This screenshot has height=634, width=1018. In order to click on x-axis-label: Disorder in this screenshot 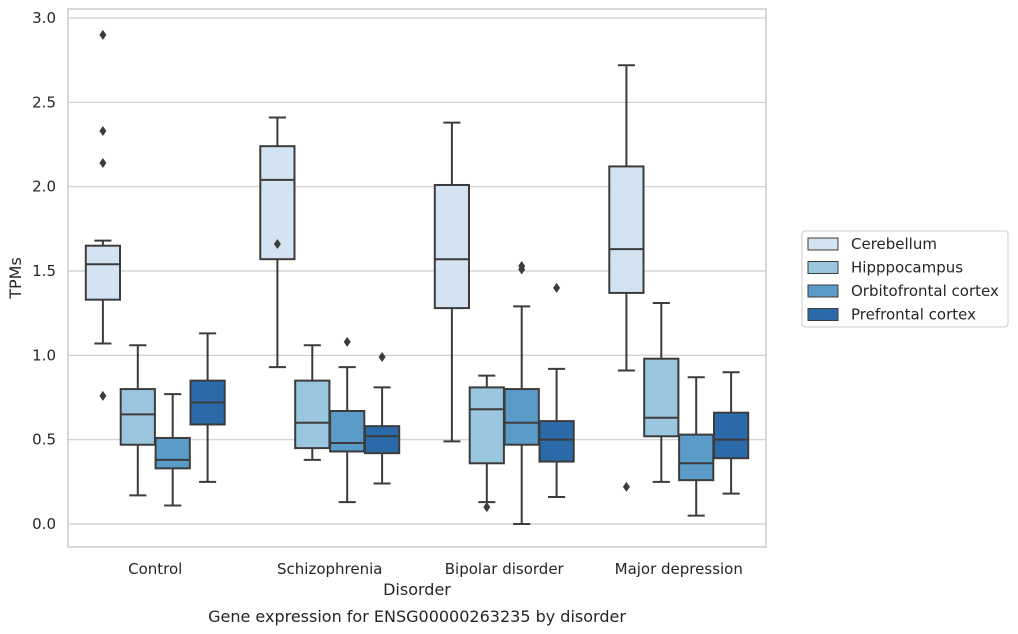, I will do `click(417, 589)`.